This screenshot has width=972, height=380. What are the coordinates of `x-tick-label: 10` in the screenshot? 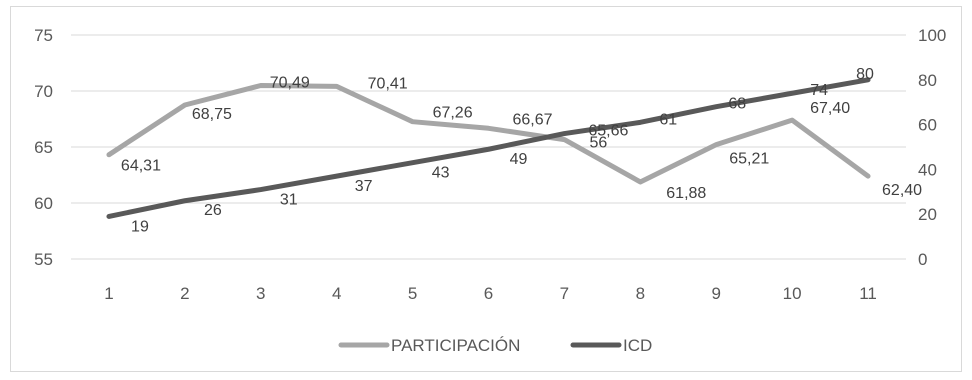 It's located at (792, 293).